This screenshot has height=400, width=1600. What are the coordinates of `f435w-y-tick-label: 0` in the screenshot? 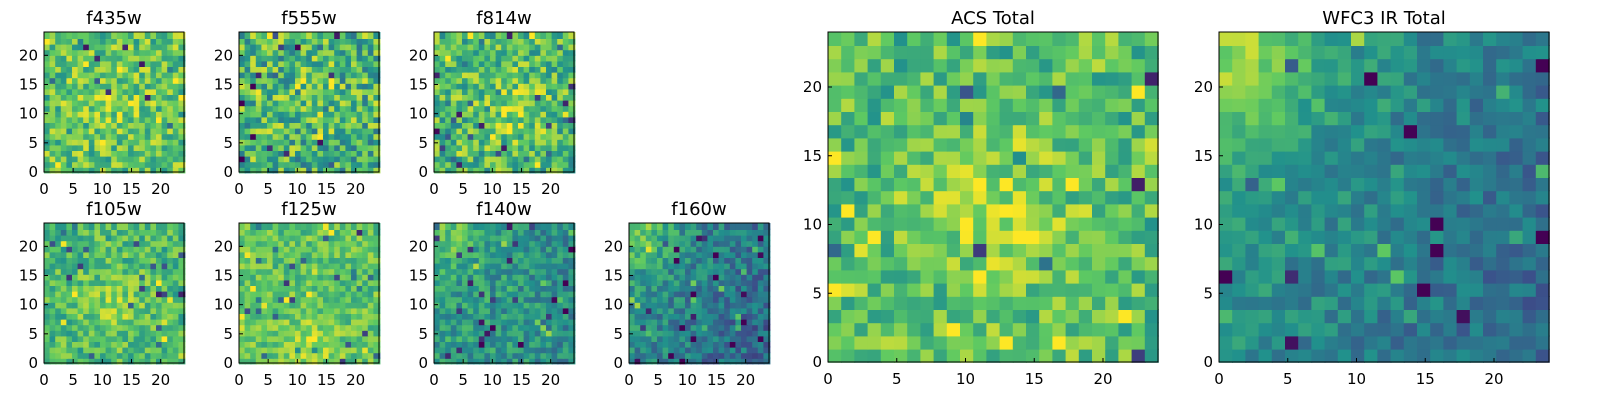 It's located at (33, 172).